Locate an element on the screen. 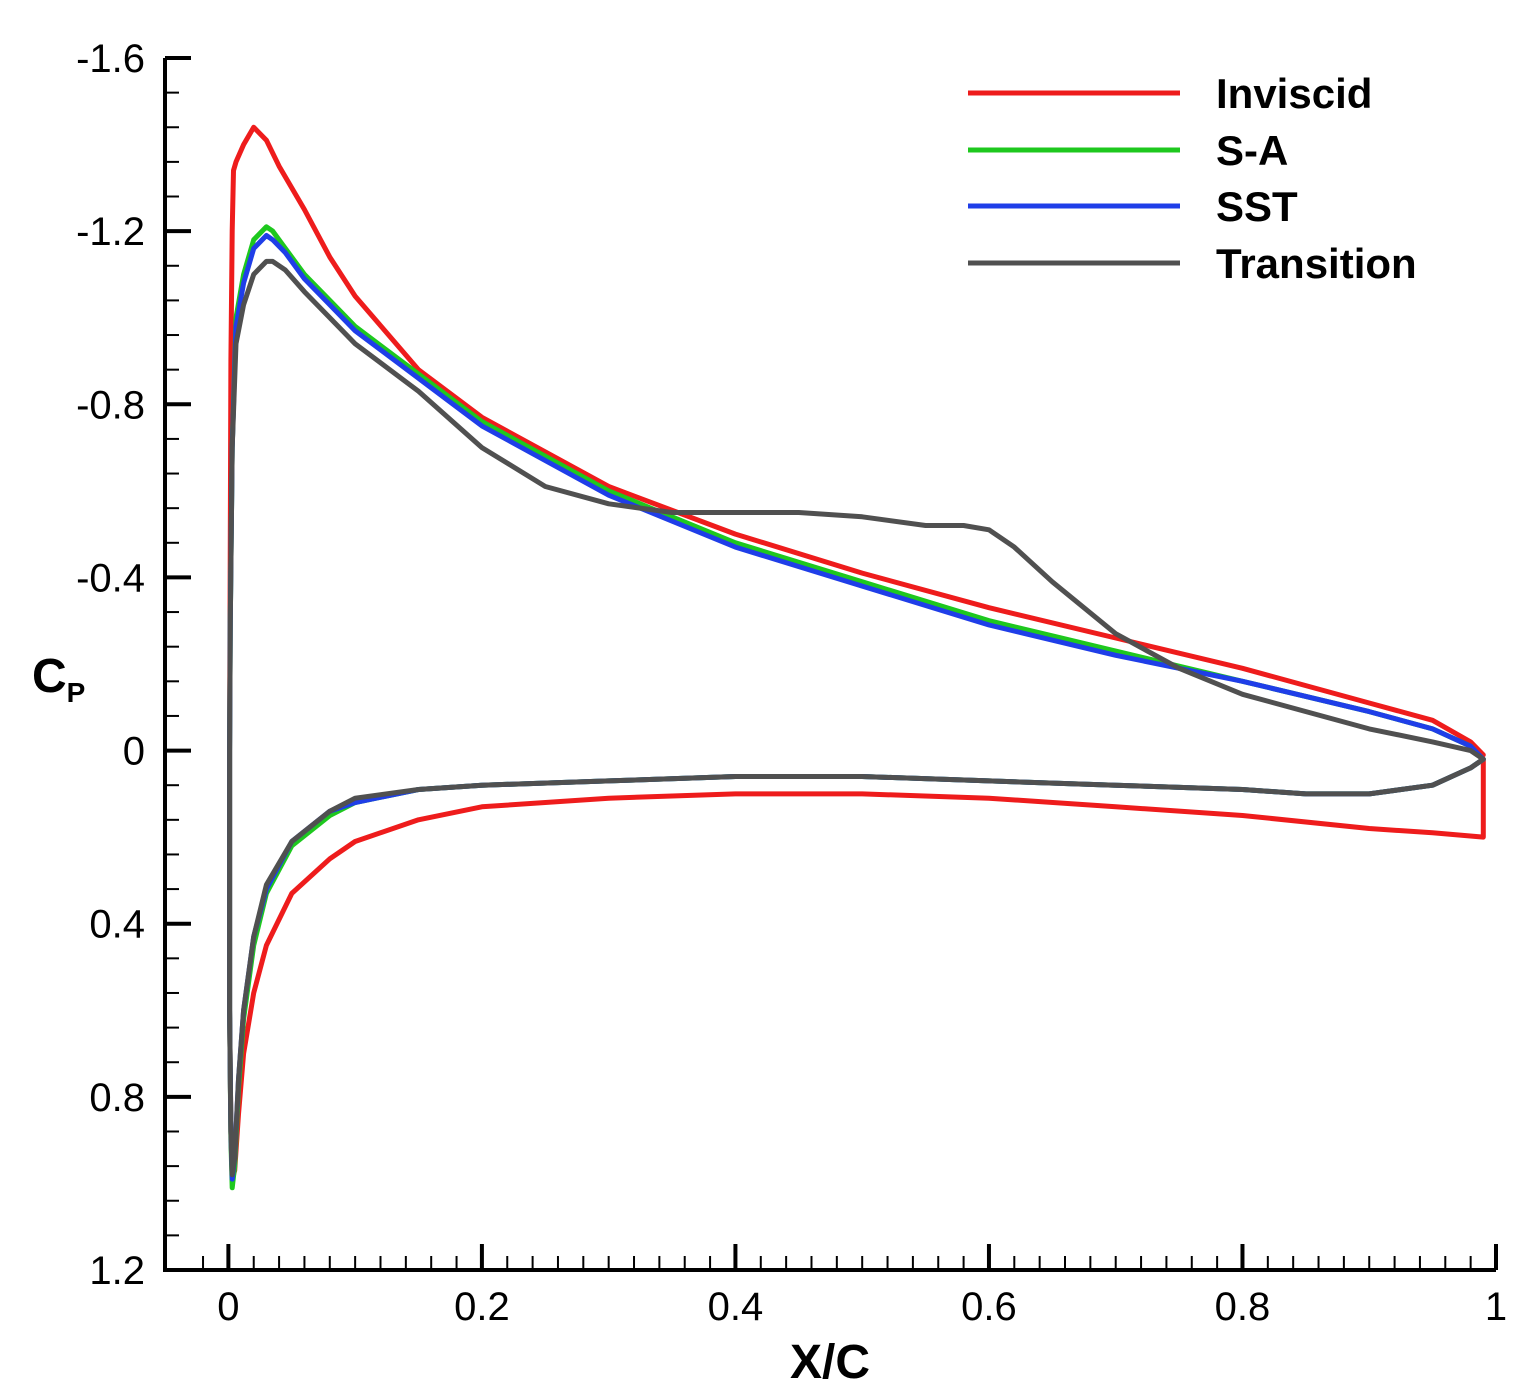 Image resolution: width=1521 pixels, height=1398 pixels. x-tick-label: 0.4 is located at coordinates (736, 1307).